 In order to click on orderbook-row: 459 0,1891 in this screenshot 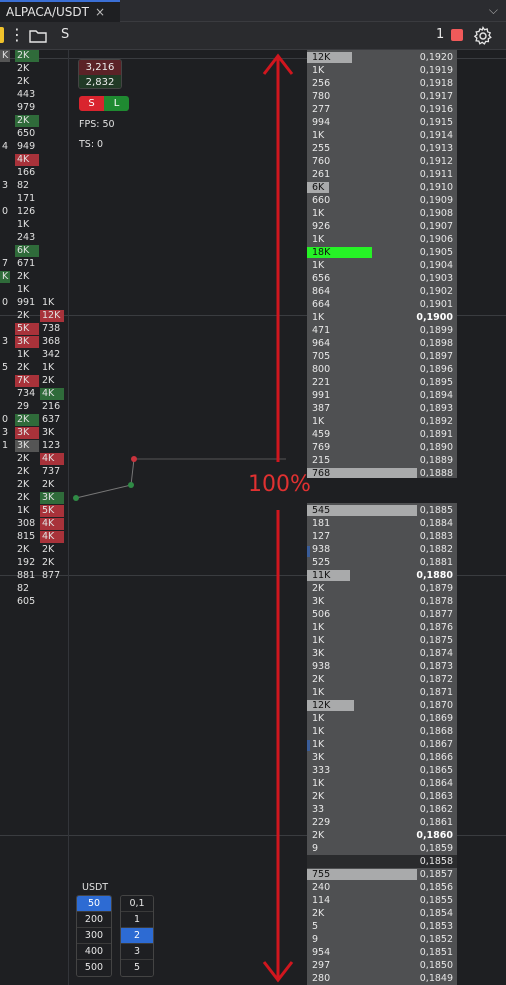, I will do `click(382, 434)`.